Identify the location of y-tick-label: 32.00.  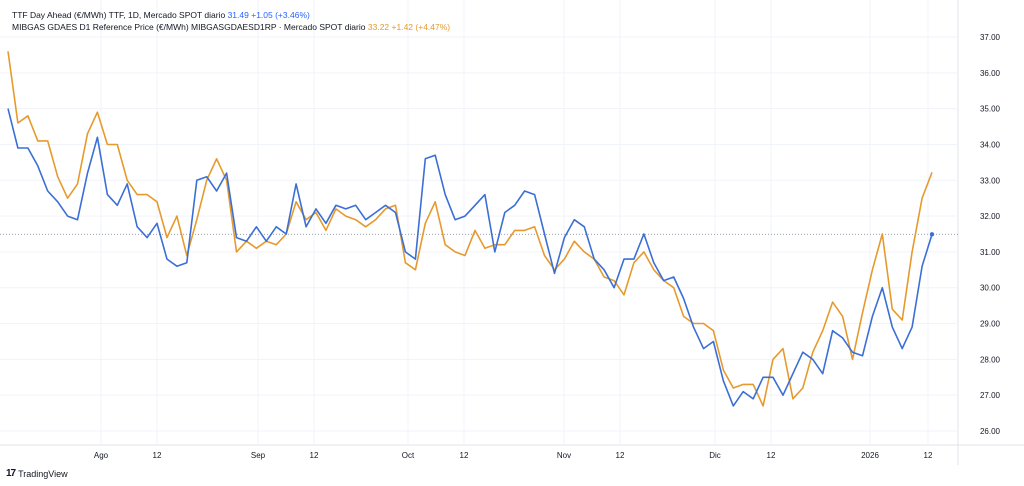
(990, 216).